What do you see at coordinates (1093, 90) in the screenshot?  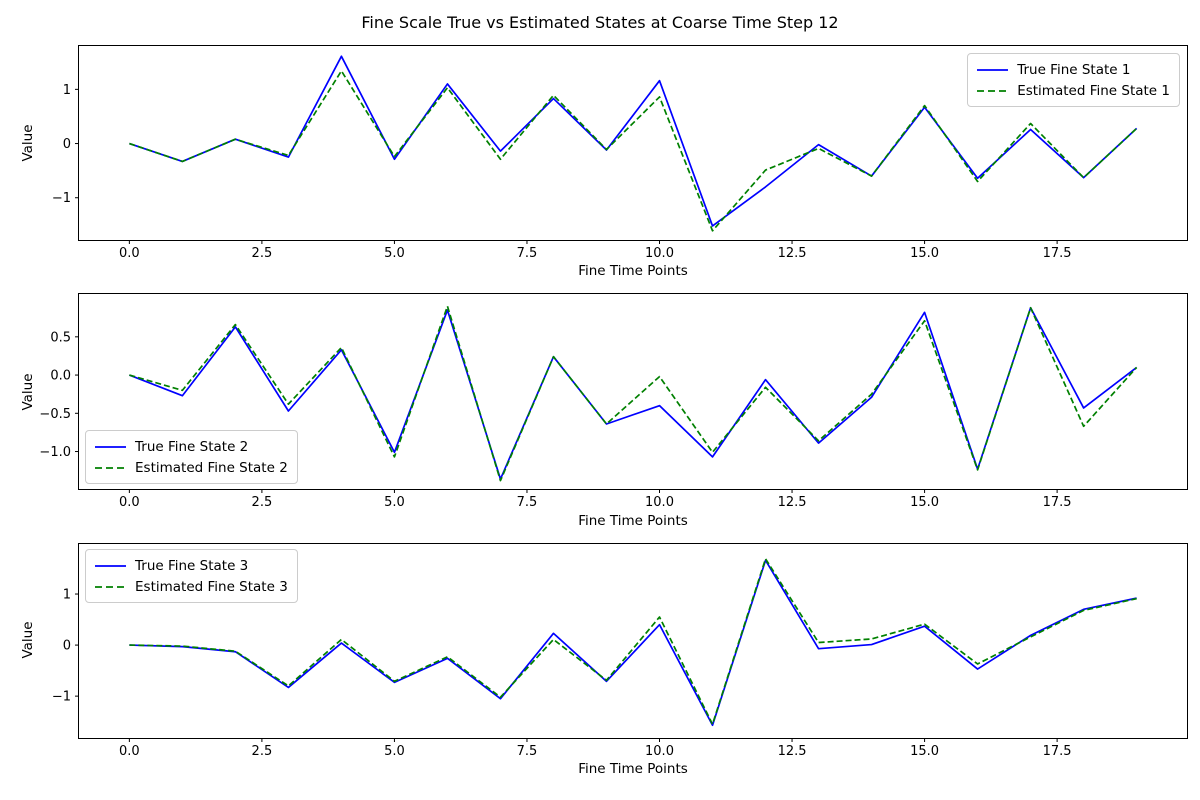 I see `legend-label: Estimated Fine State 1` at bounding box center [1093, 90].